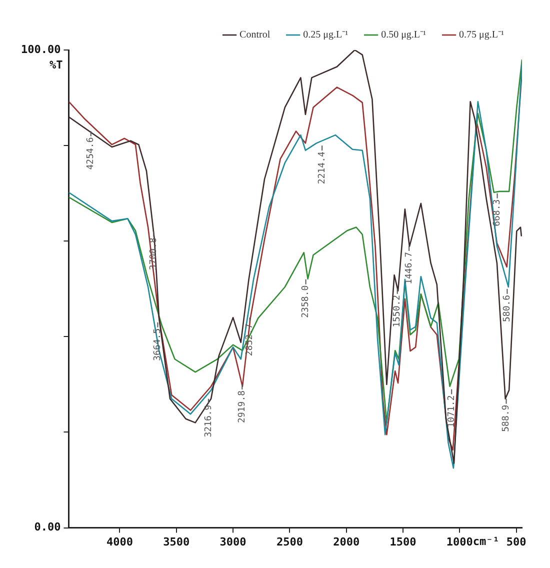 The image size is (550, 568). I want to click on legend-label: 0.25 μg.L⁻¹, so click(325, 35).